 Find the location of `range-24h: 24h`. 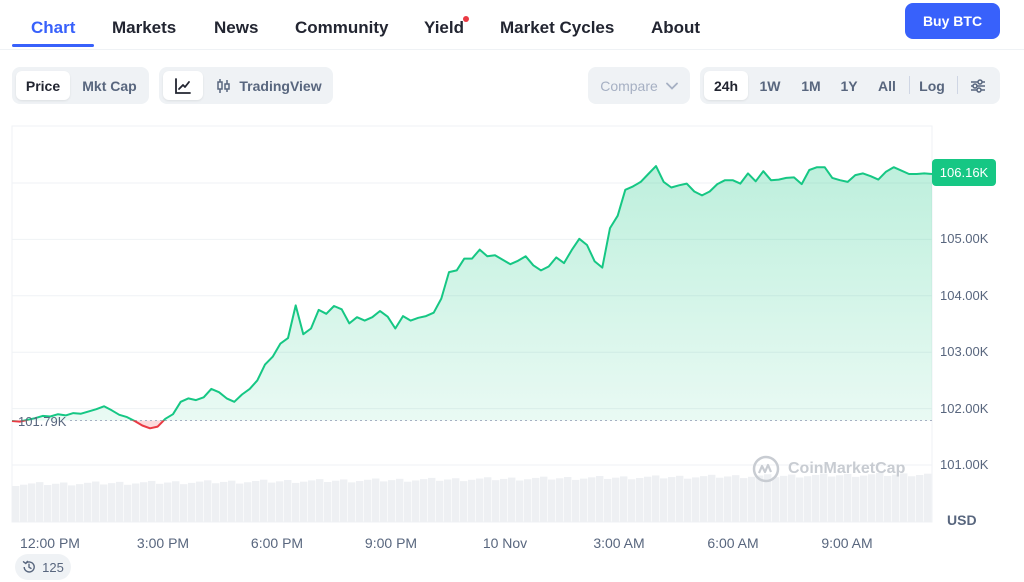

range-24h: 24h is located at coordinates (726, 85).